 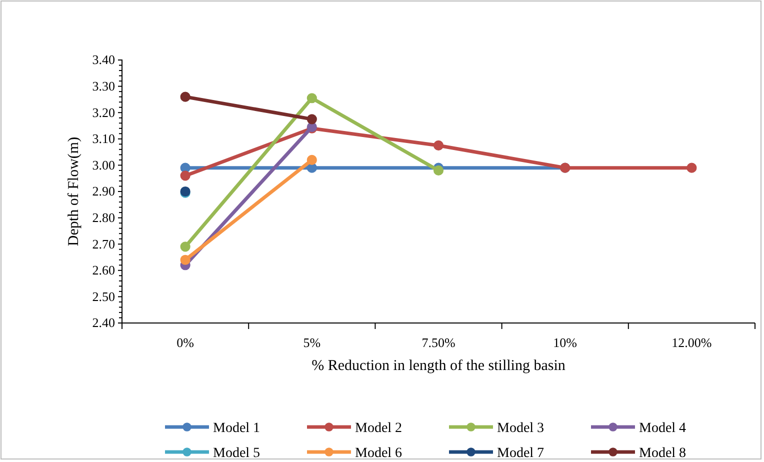 I want to click on legend-label: Model 1, so click(x=236, y=428).